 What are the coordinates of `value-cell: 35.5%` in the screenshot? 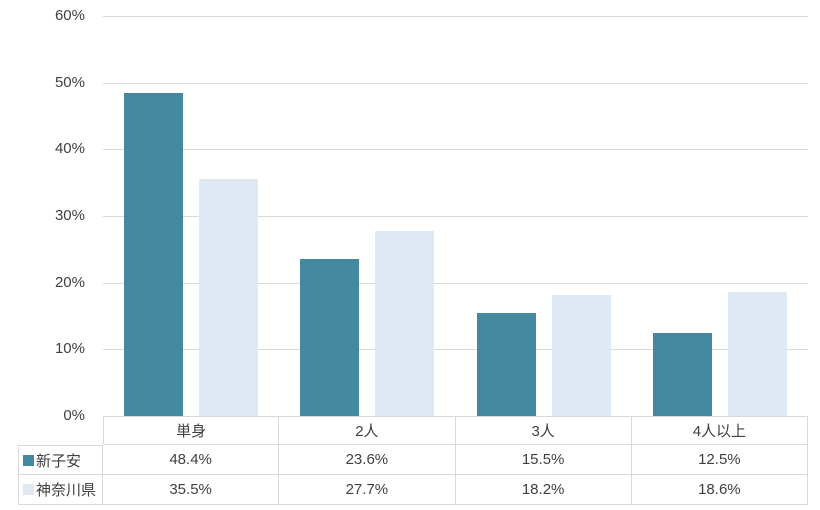 It's located at (191, 490).